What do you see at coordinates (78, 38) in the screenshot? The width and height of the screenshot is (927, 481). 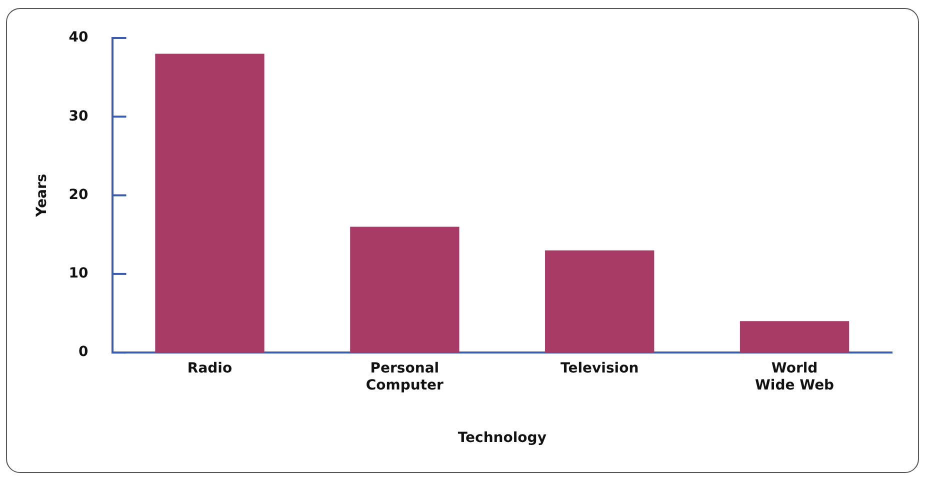 I see `y-tick-label: 40` at bounding box center [78, 38].